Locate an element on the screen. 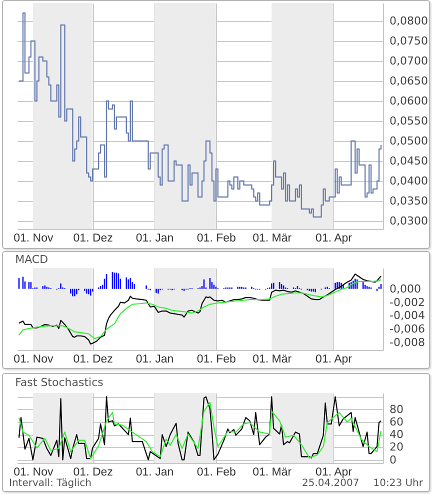 The height and width of the screenshot is (494, 432). text: 10:23 Uhr is located at coordinates (398, 484).